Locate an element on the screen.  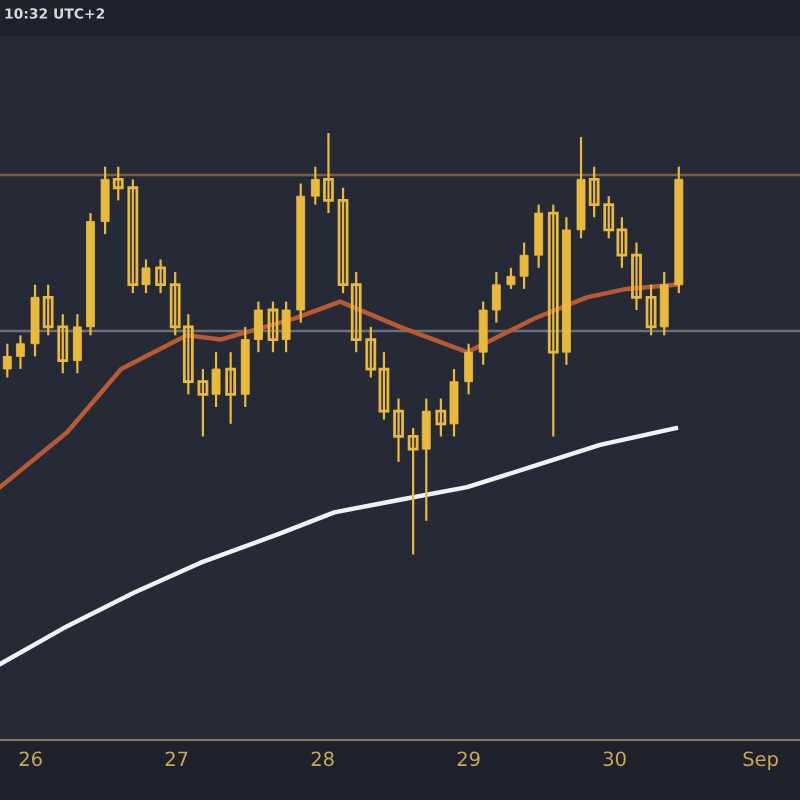
x-tick-label: 30 is located at coordinates (614, 759).